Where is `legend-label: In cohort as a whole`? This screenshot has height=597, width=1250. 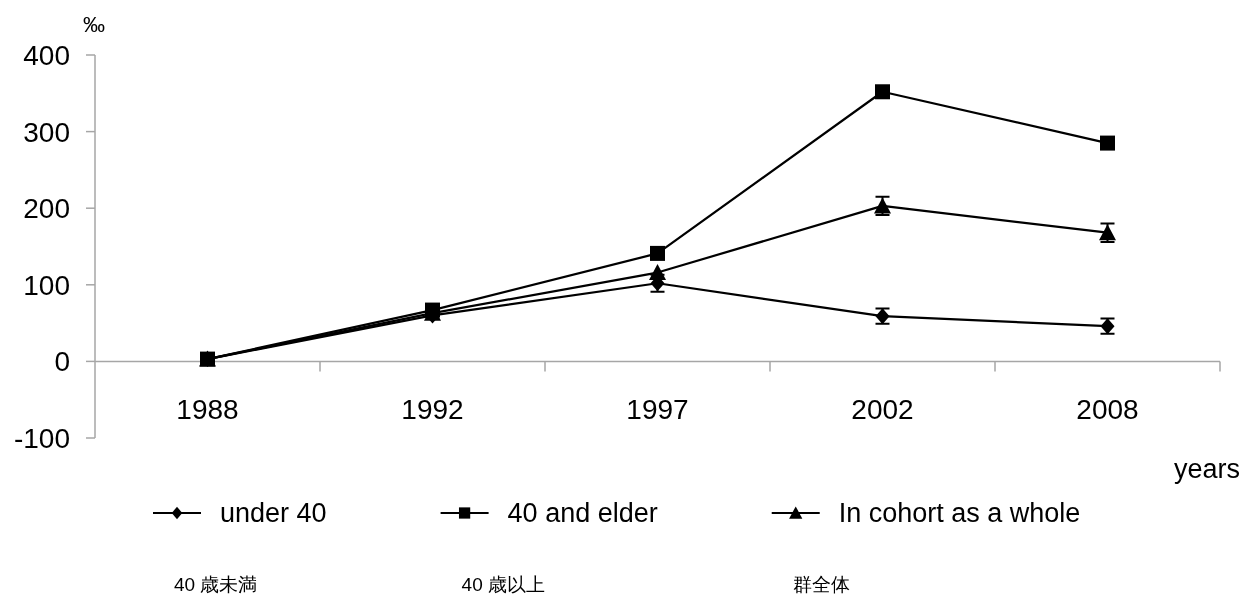
legend-label: In cohort as a whole is located at coordinates (959, 513).